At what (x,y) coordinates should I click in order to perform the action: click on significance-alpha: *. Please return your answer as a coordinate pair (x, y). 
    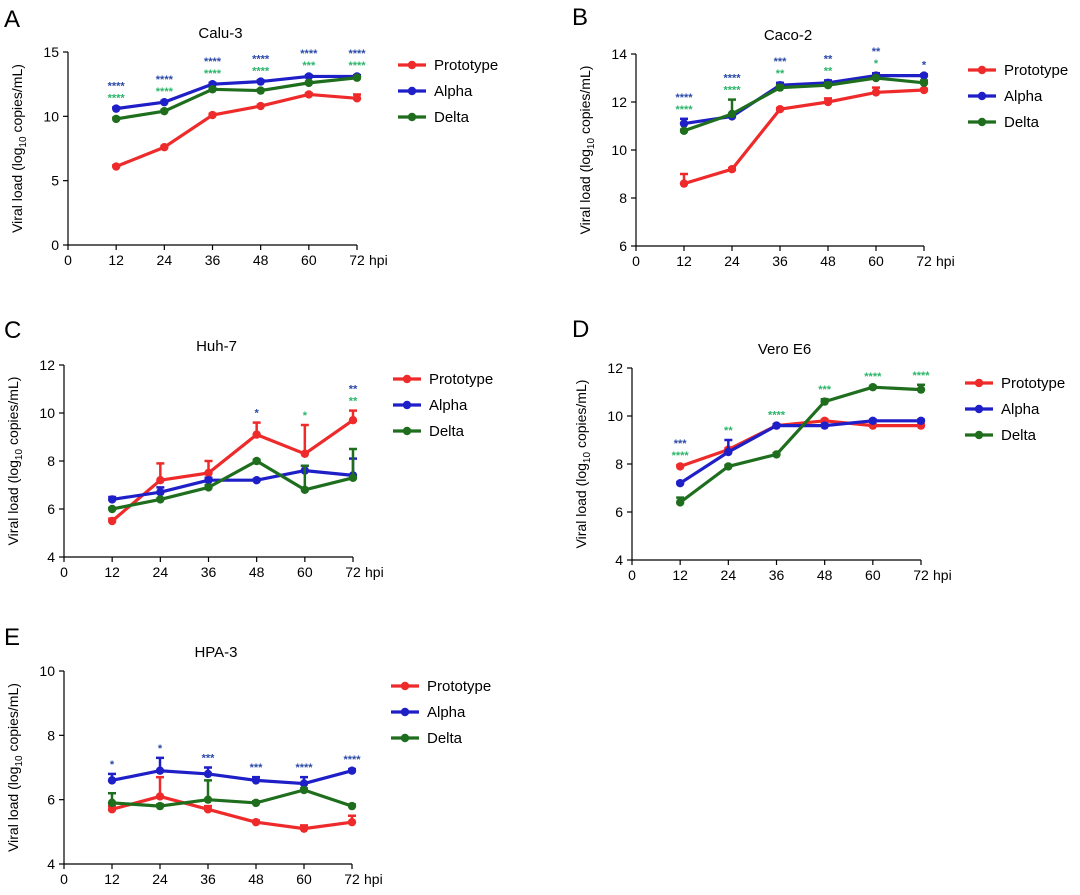
    Looking at the image, I should click on (924, 65).